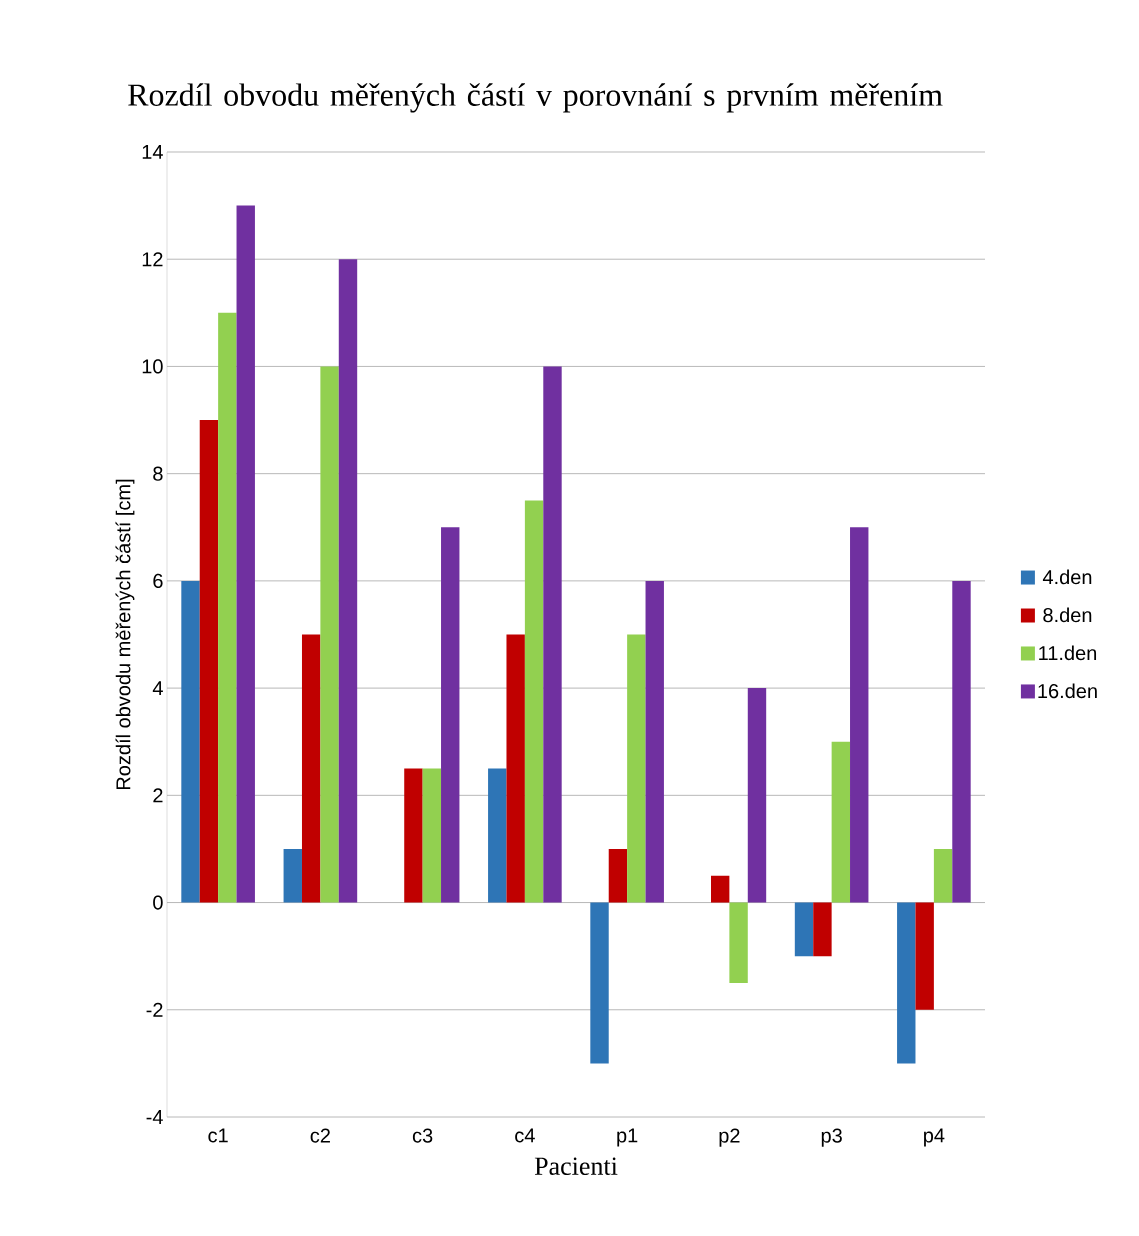  I want to click on x-tick-label: c2, so click(320, 1135).